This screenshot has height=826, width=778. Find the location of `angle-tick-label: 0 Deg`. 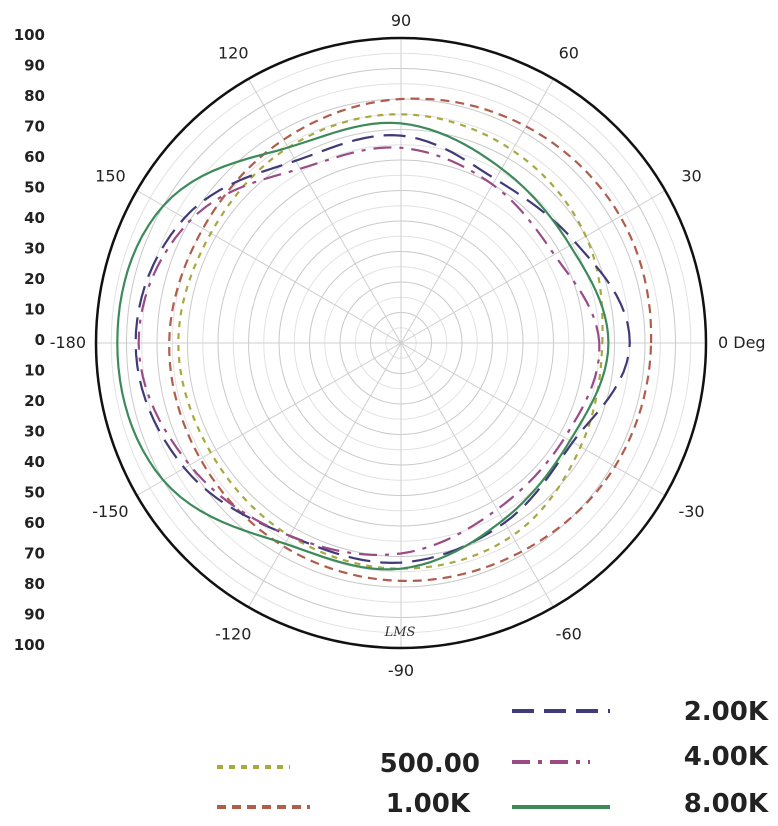

angle-tick-label: 0 Deg is located at coordinates (742, 342).